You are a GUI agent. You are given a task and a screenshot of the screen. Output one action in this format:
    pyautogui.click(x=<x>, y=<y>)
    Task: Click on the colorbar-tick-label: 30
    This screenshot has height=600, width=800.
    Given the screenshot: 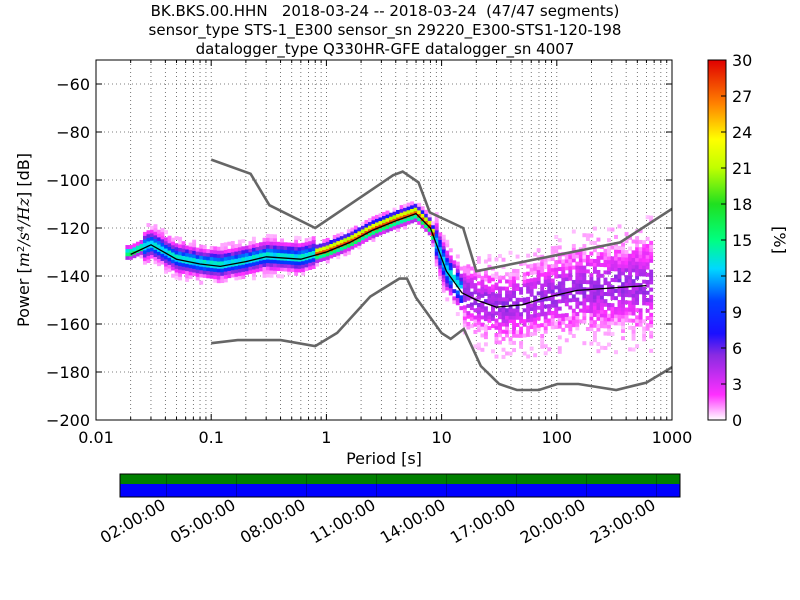 What is the action you would take?
    pyautogui.click(x=742, y=60)
    